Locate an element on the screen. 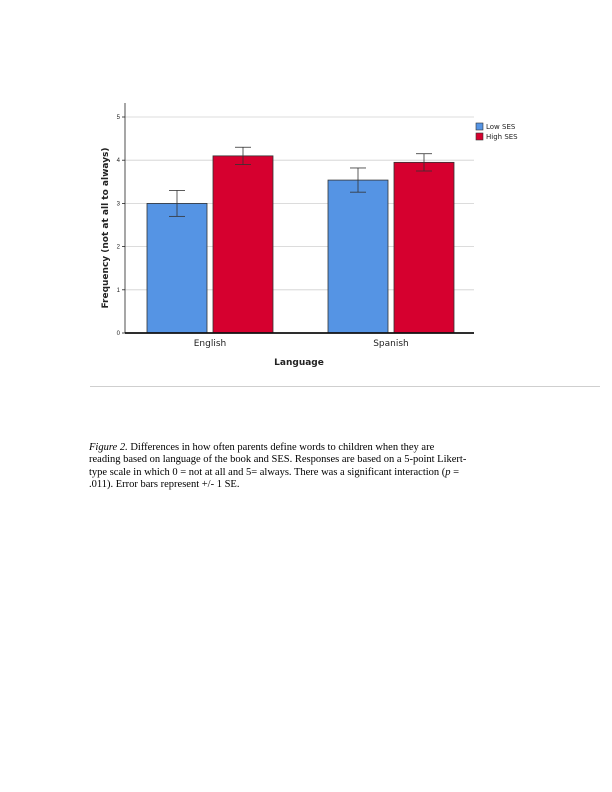 The image size is (612, 792). y-tick-label: 5 is located at coordinates (119, 118).